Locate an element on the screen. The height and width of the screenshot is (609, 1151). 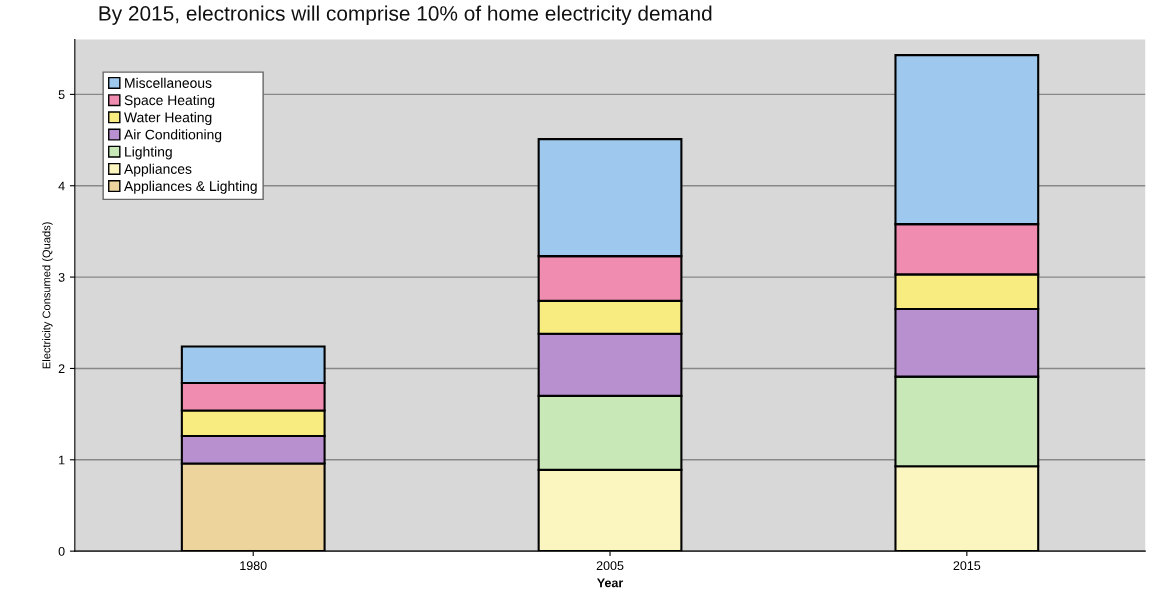
x-tick-label: 2005 is located at coordinates (610, 566).